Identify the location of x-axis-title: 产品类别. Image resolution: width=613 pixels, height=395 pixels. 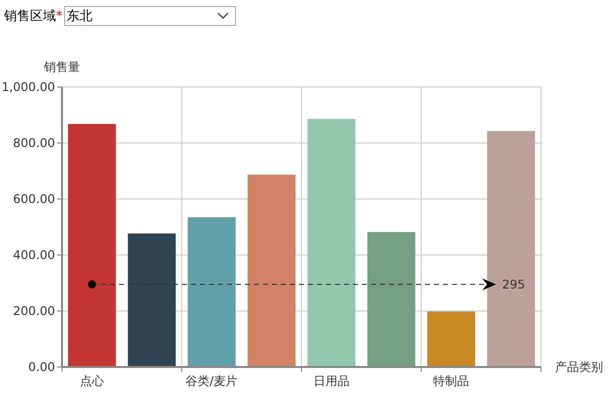
(579, 367).